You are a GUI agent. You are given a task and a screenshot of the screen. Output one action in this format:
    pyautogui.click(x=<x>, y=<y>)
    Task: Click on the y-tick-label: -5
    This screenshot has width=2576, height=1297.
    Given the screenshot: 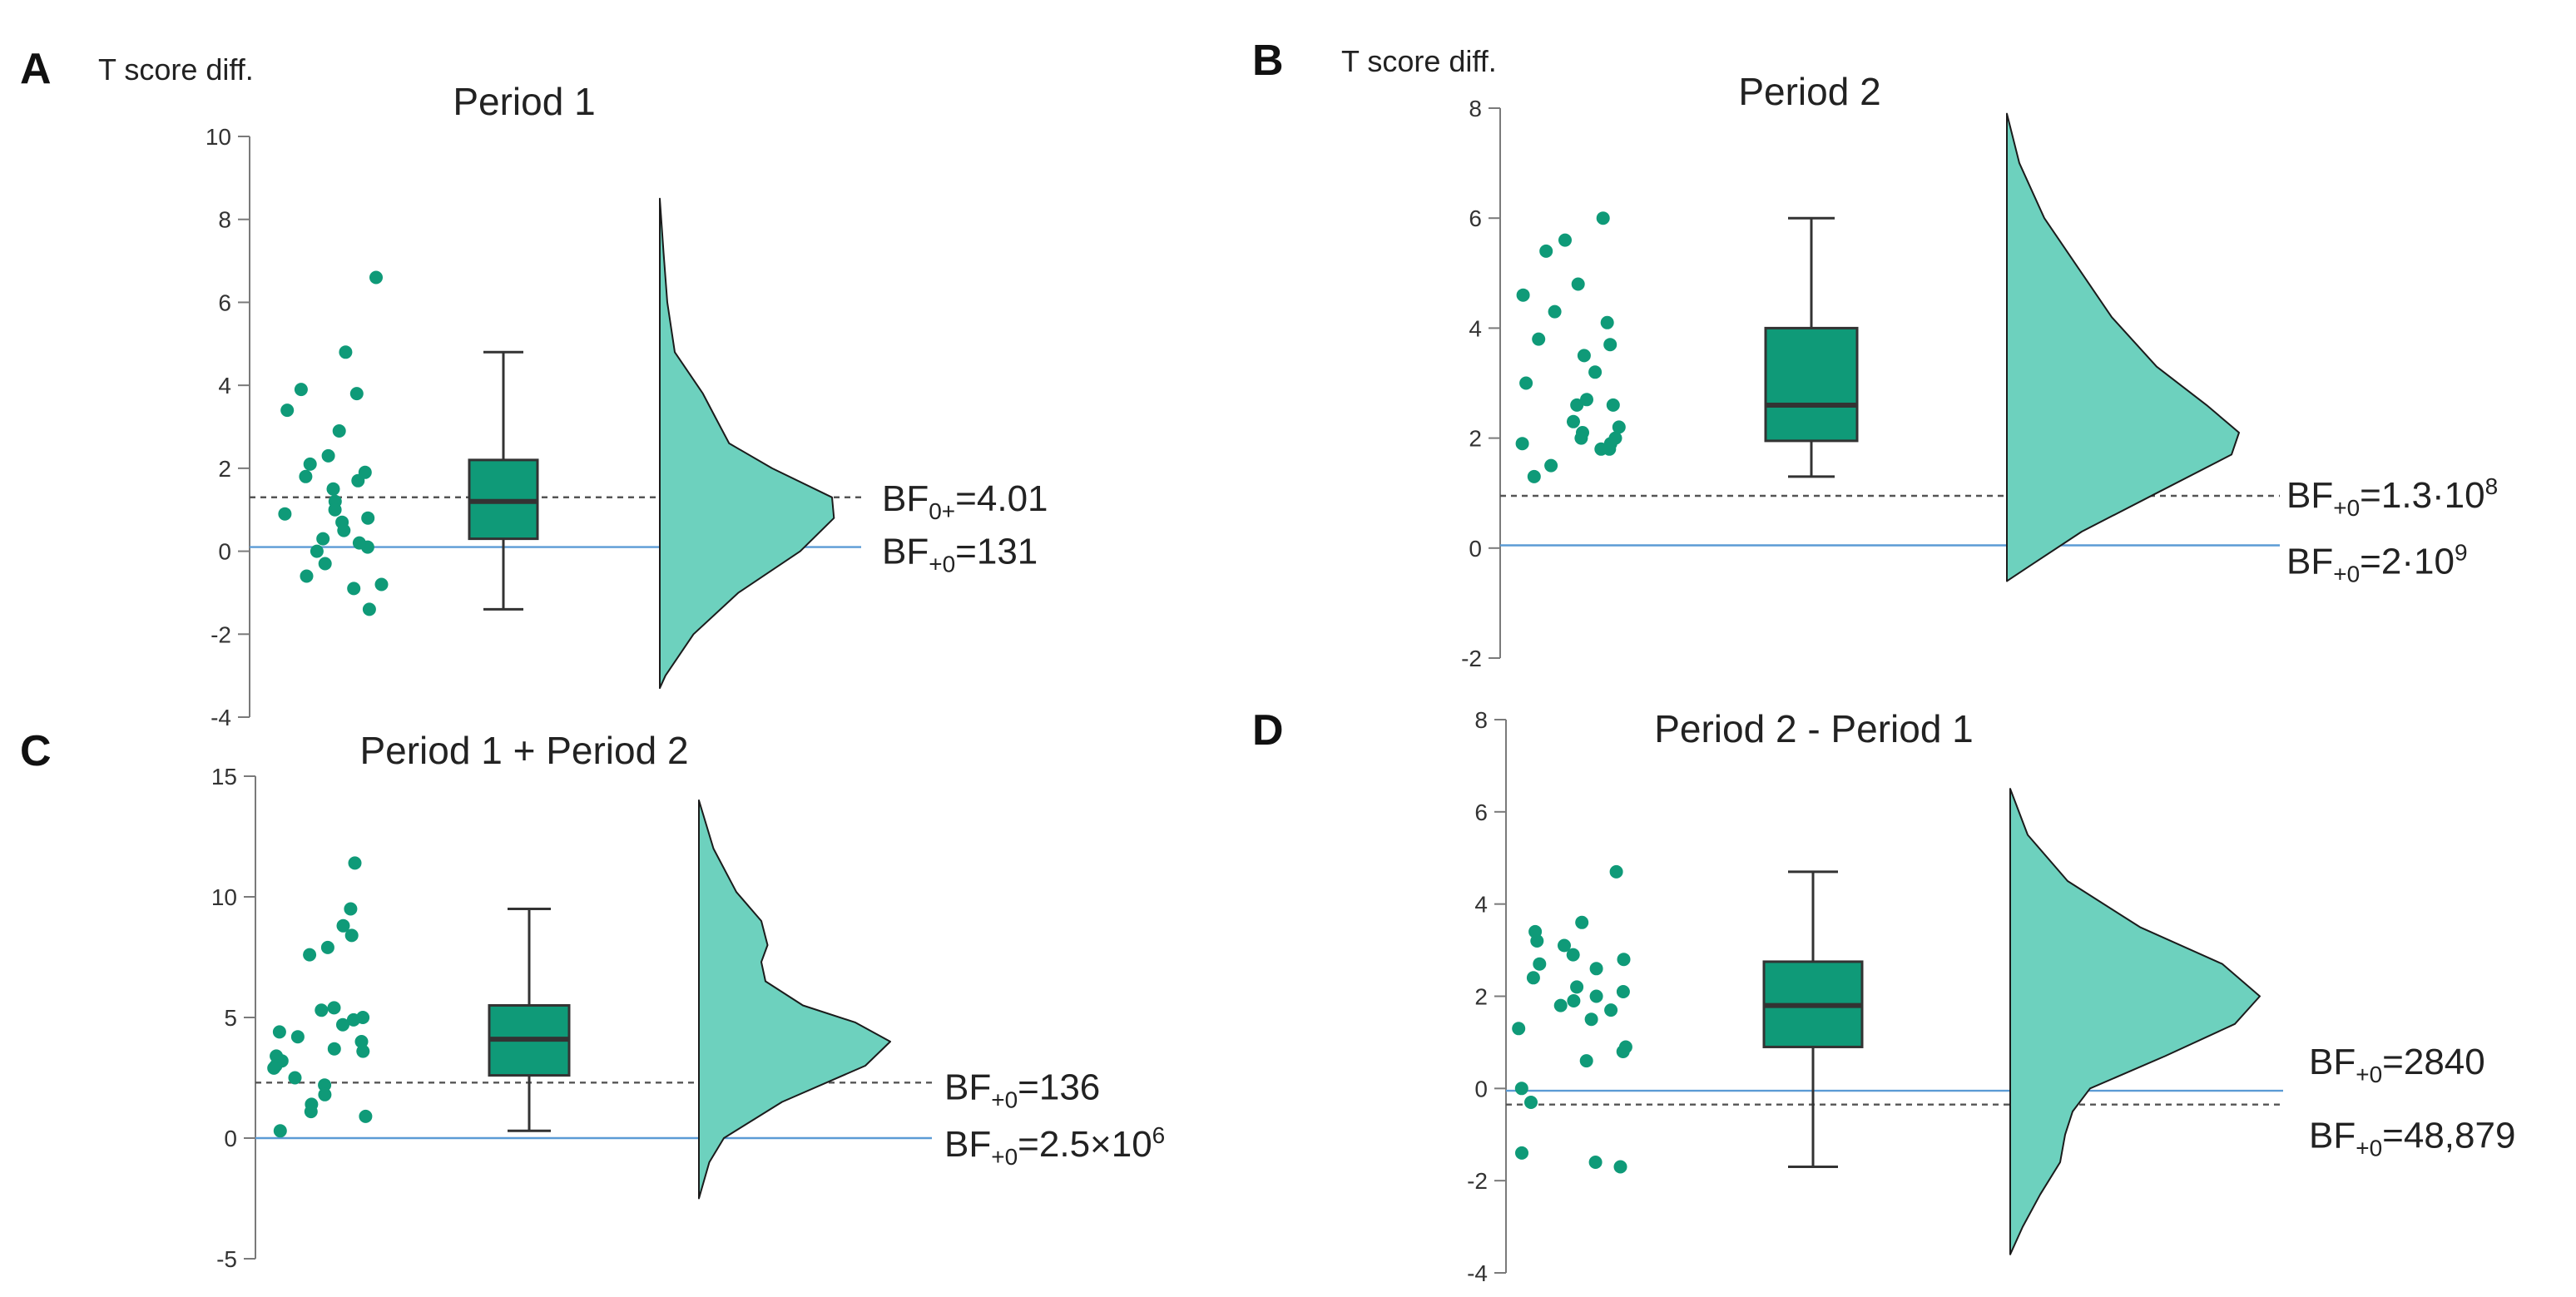 What is the action you would take?
    pyautogui.click(x=226, y=1259)
    